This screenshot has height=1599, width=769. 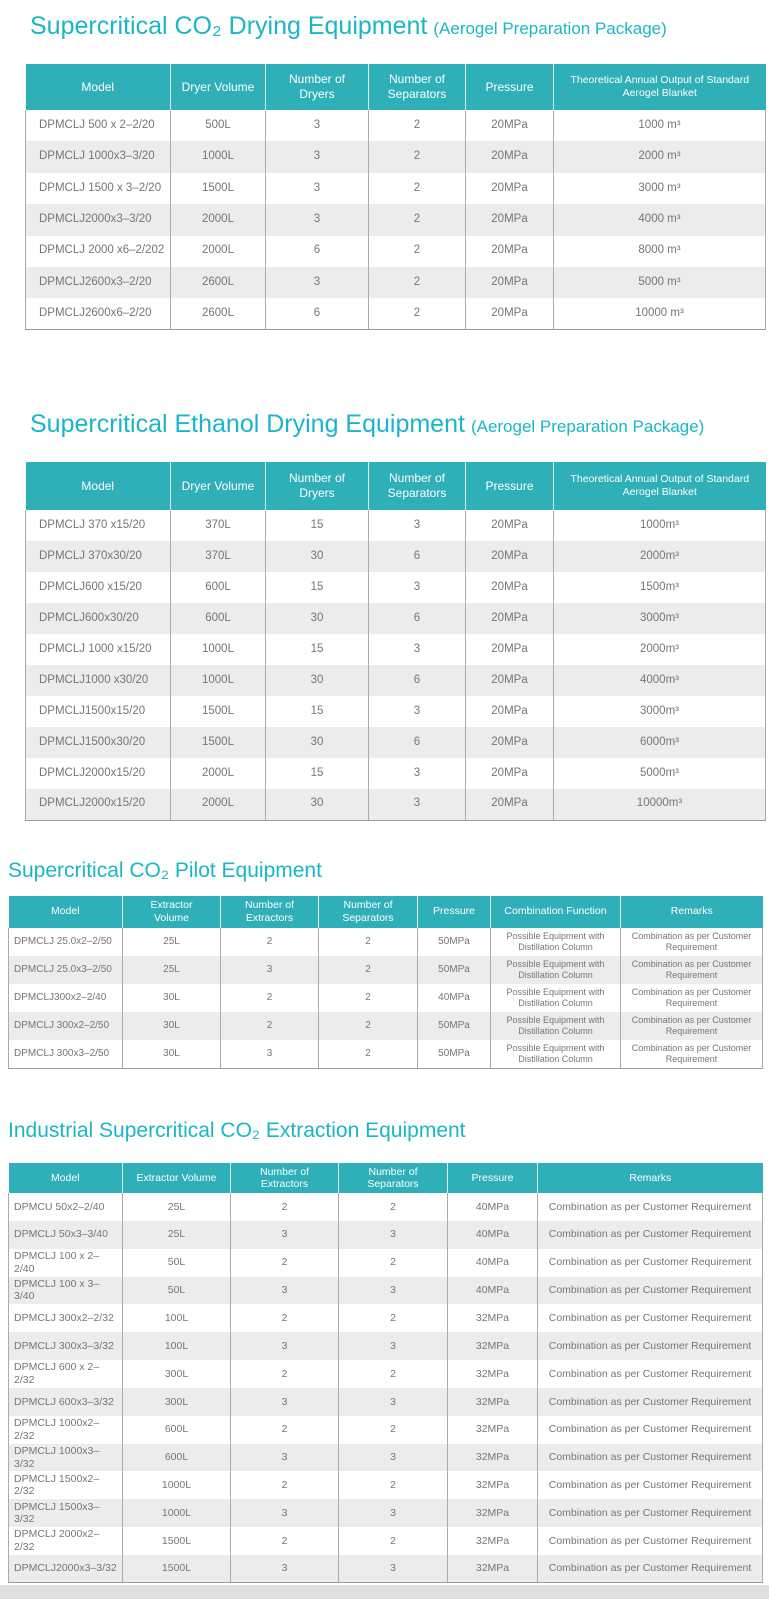 What do you see at coordinates (659, 220) in the screenshot?
I see `table-cell: 4000 m³` at bounding box center [659, 220].